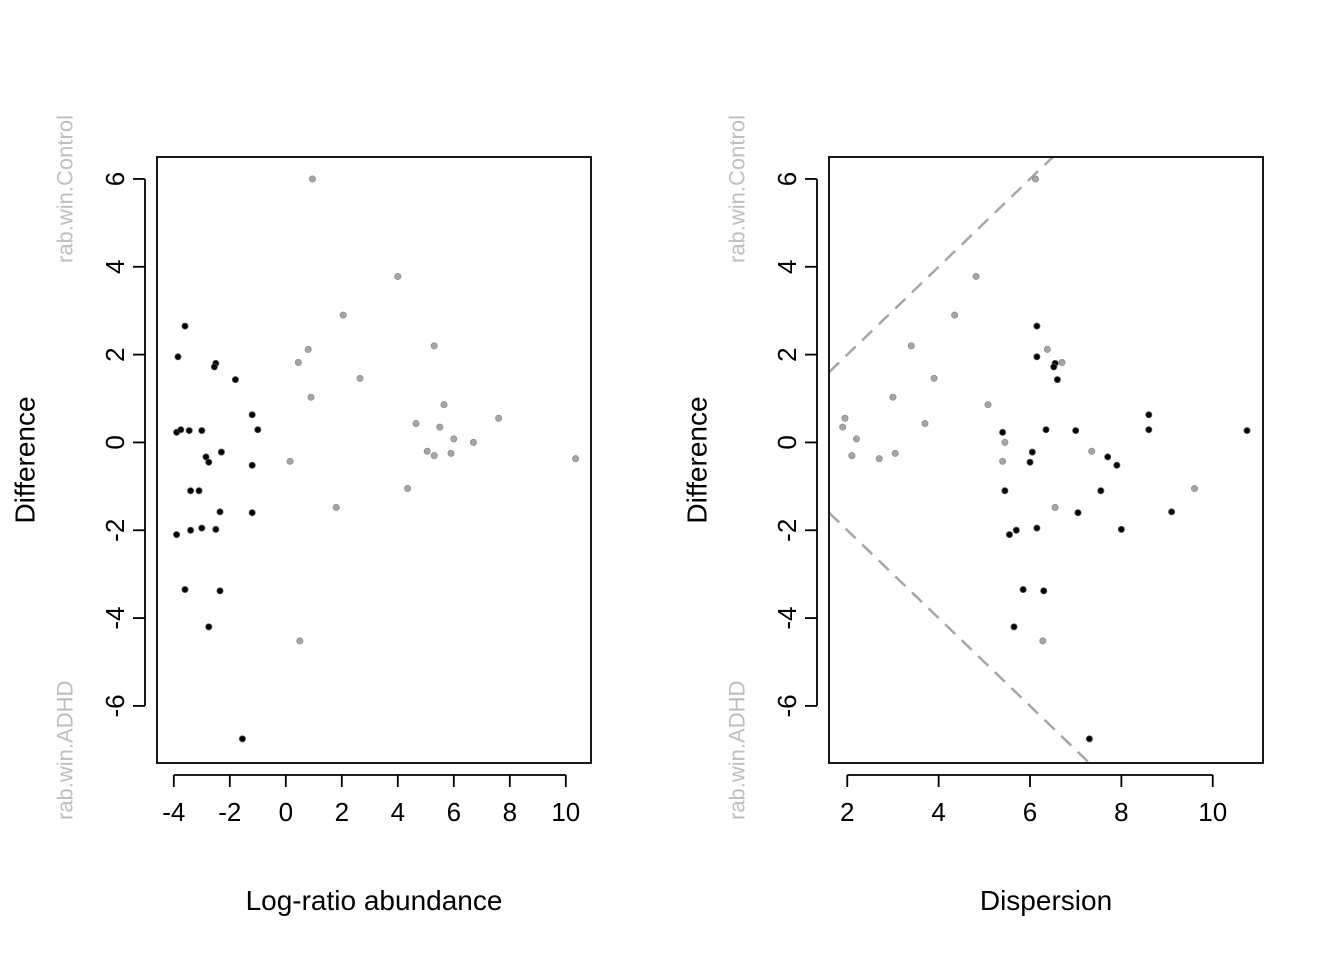 The height and width of the screenshot is (960, 1344). Describe the element at coordinates (374, 900) in the screenshot. I see `x-axis-title: Log-ratio abundance` at that location.